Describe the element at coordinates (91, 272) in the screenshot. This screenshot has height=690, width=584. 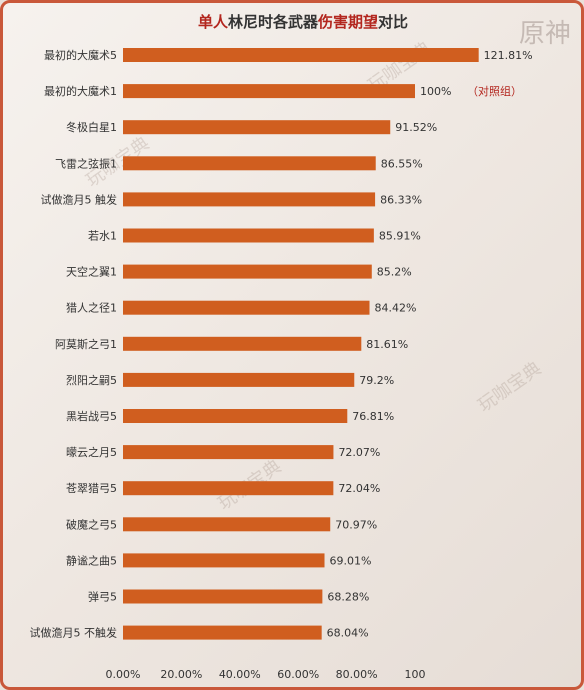
I see `category-label: 天空之翼1` at that location.